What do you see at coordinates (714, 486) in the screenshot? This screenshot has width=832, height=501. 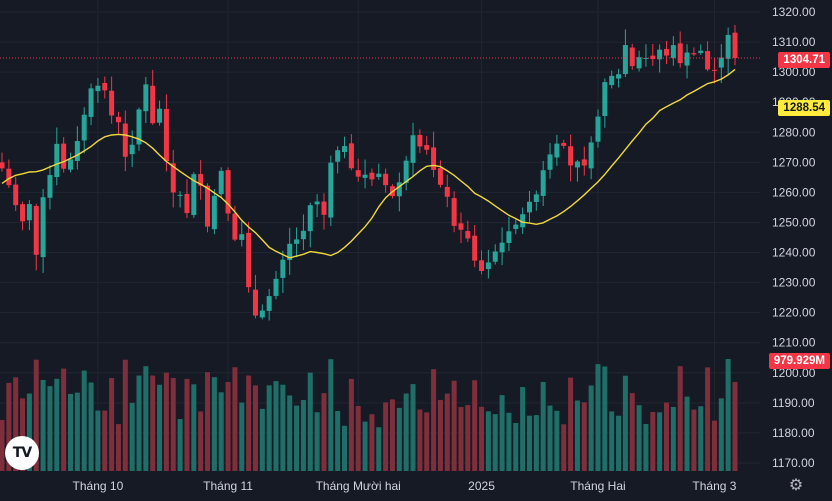 I see `time-tick-label: Tháng 3` at bounding box center [714, 486].